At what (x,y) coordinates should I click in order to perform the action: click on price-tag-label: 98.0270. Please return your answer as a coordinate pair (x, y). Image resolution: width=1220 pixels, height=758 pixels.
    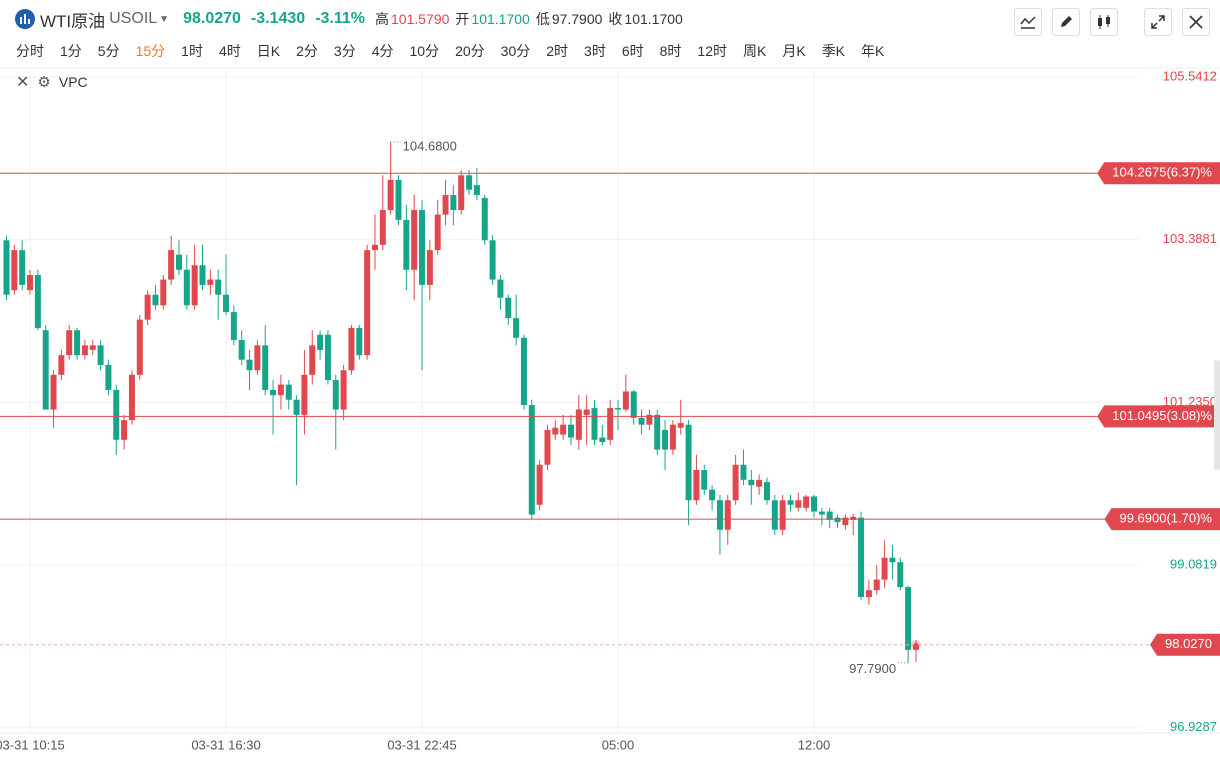
    Looking at the image, I should click on (1188, 643).